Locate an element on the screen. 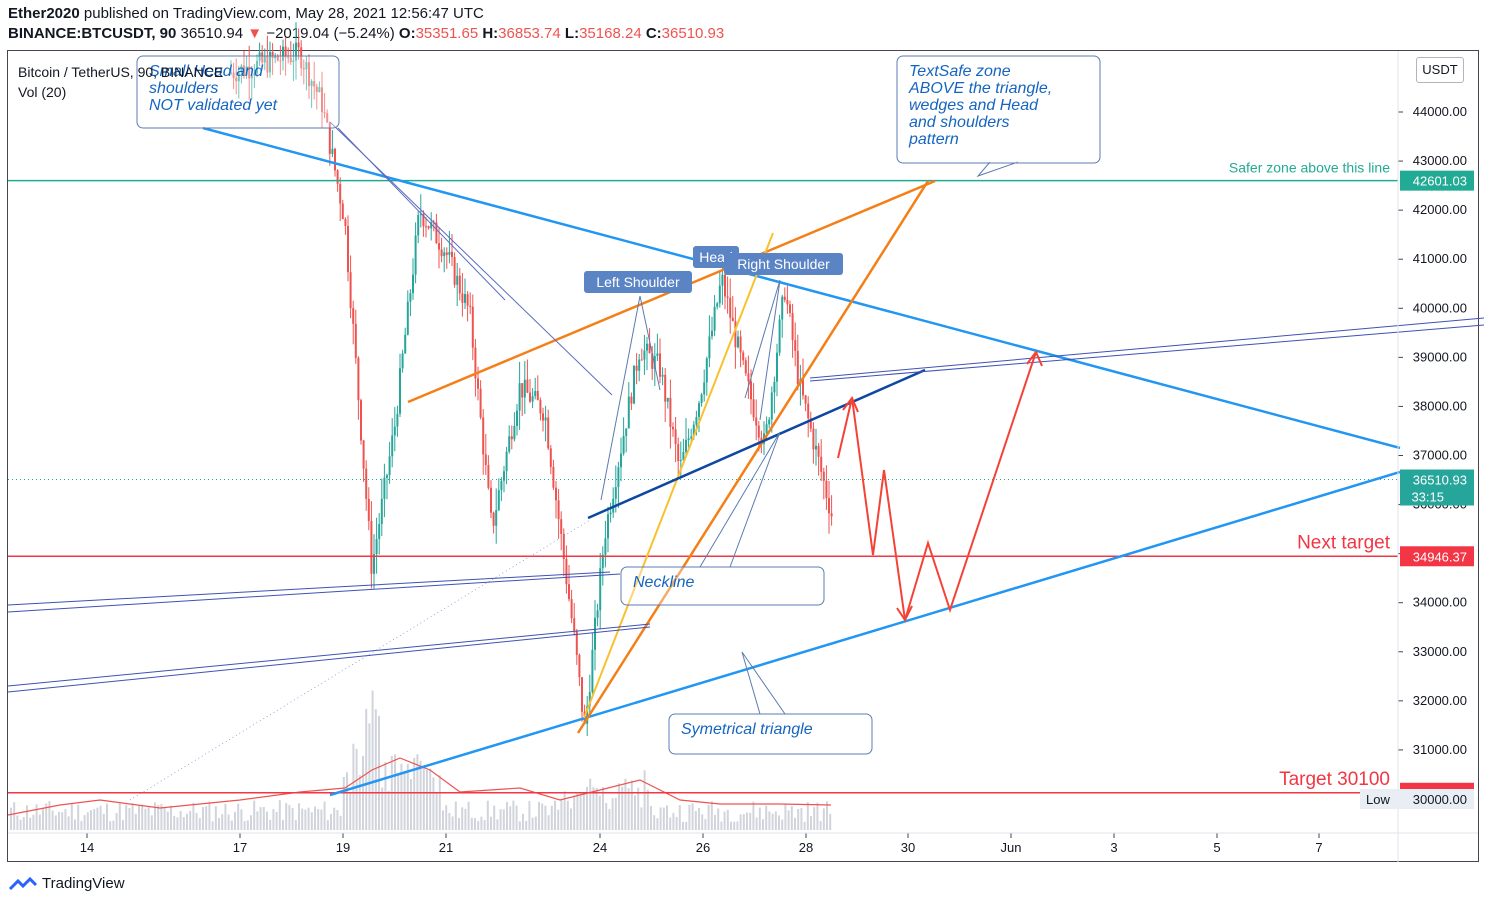 The height and width of the screenshot is (907, 1487). callout-triangle-tail is located at coordinates (763, 683).